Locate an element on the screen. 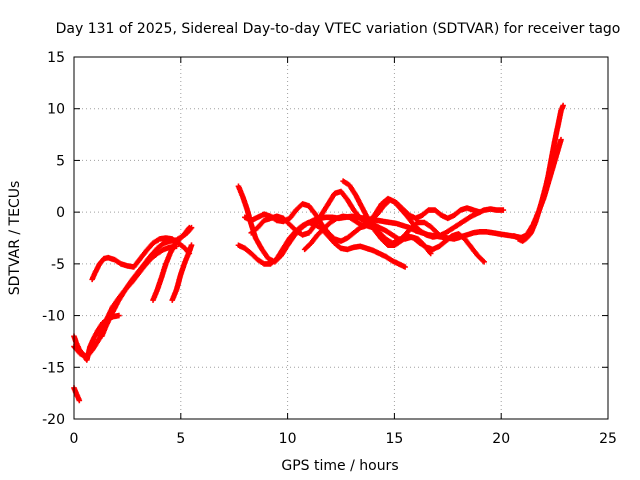  y-tick-label: -10 is located at coordinates (53, 317).